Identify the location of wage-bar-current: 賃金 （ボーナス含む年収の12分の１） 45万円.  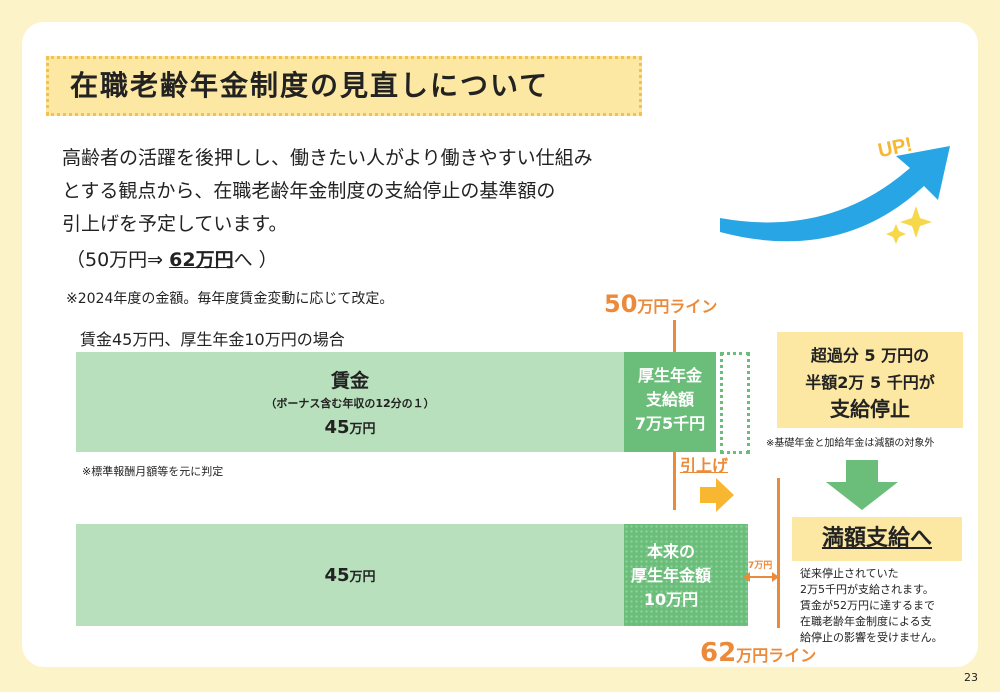
(350, 402).